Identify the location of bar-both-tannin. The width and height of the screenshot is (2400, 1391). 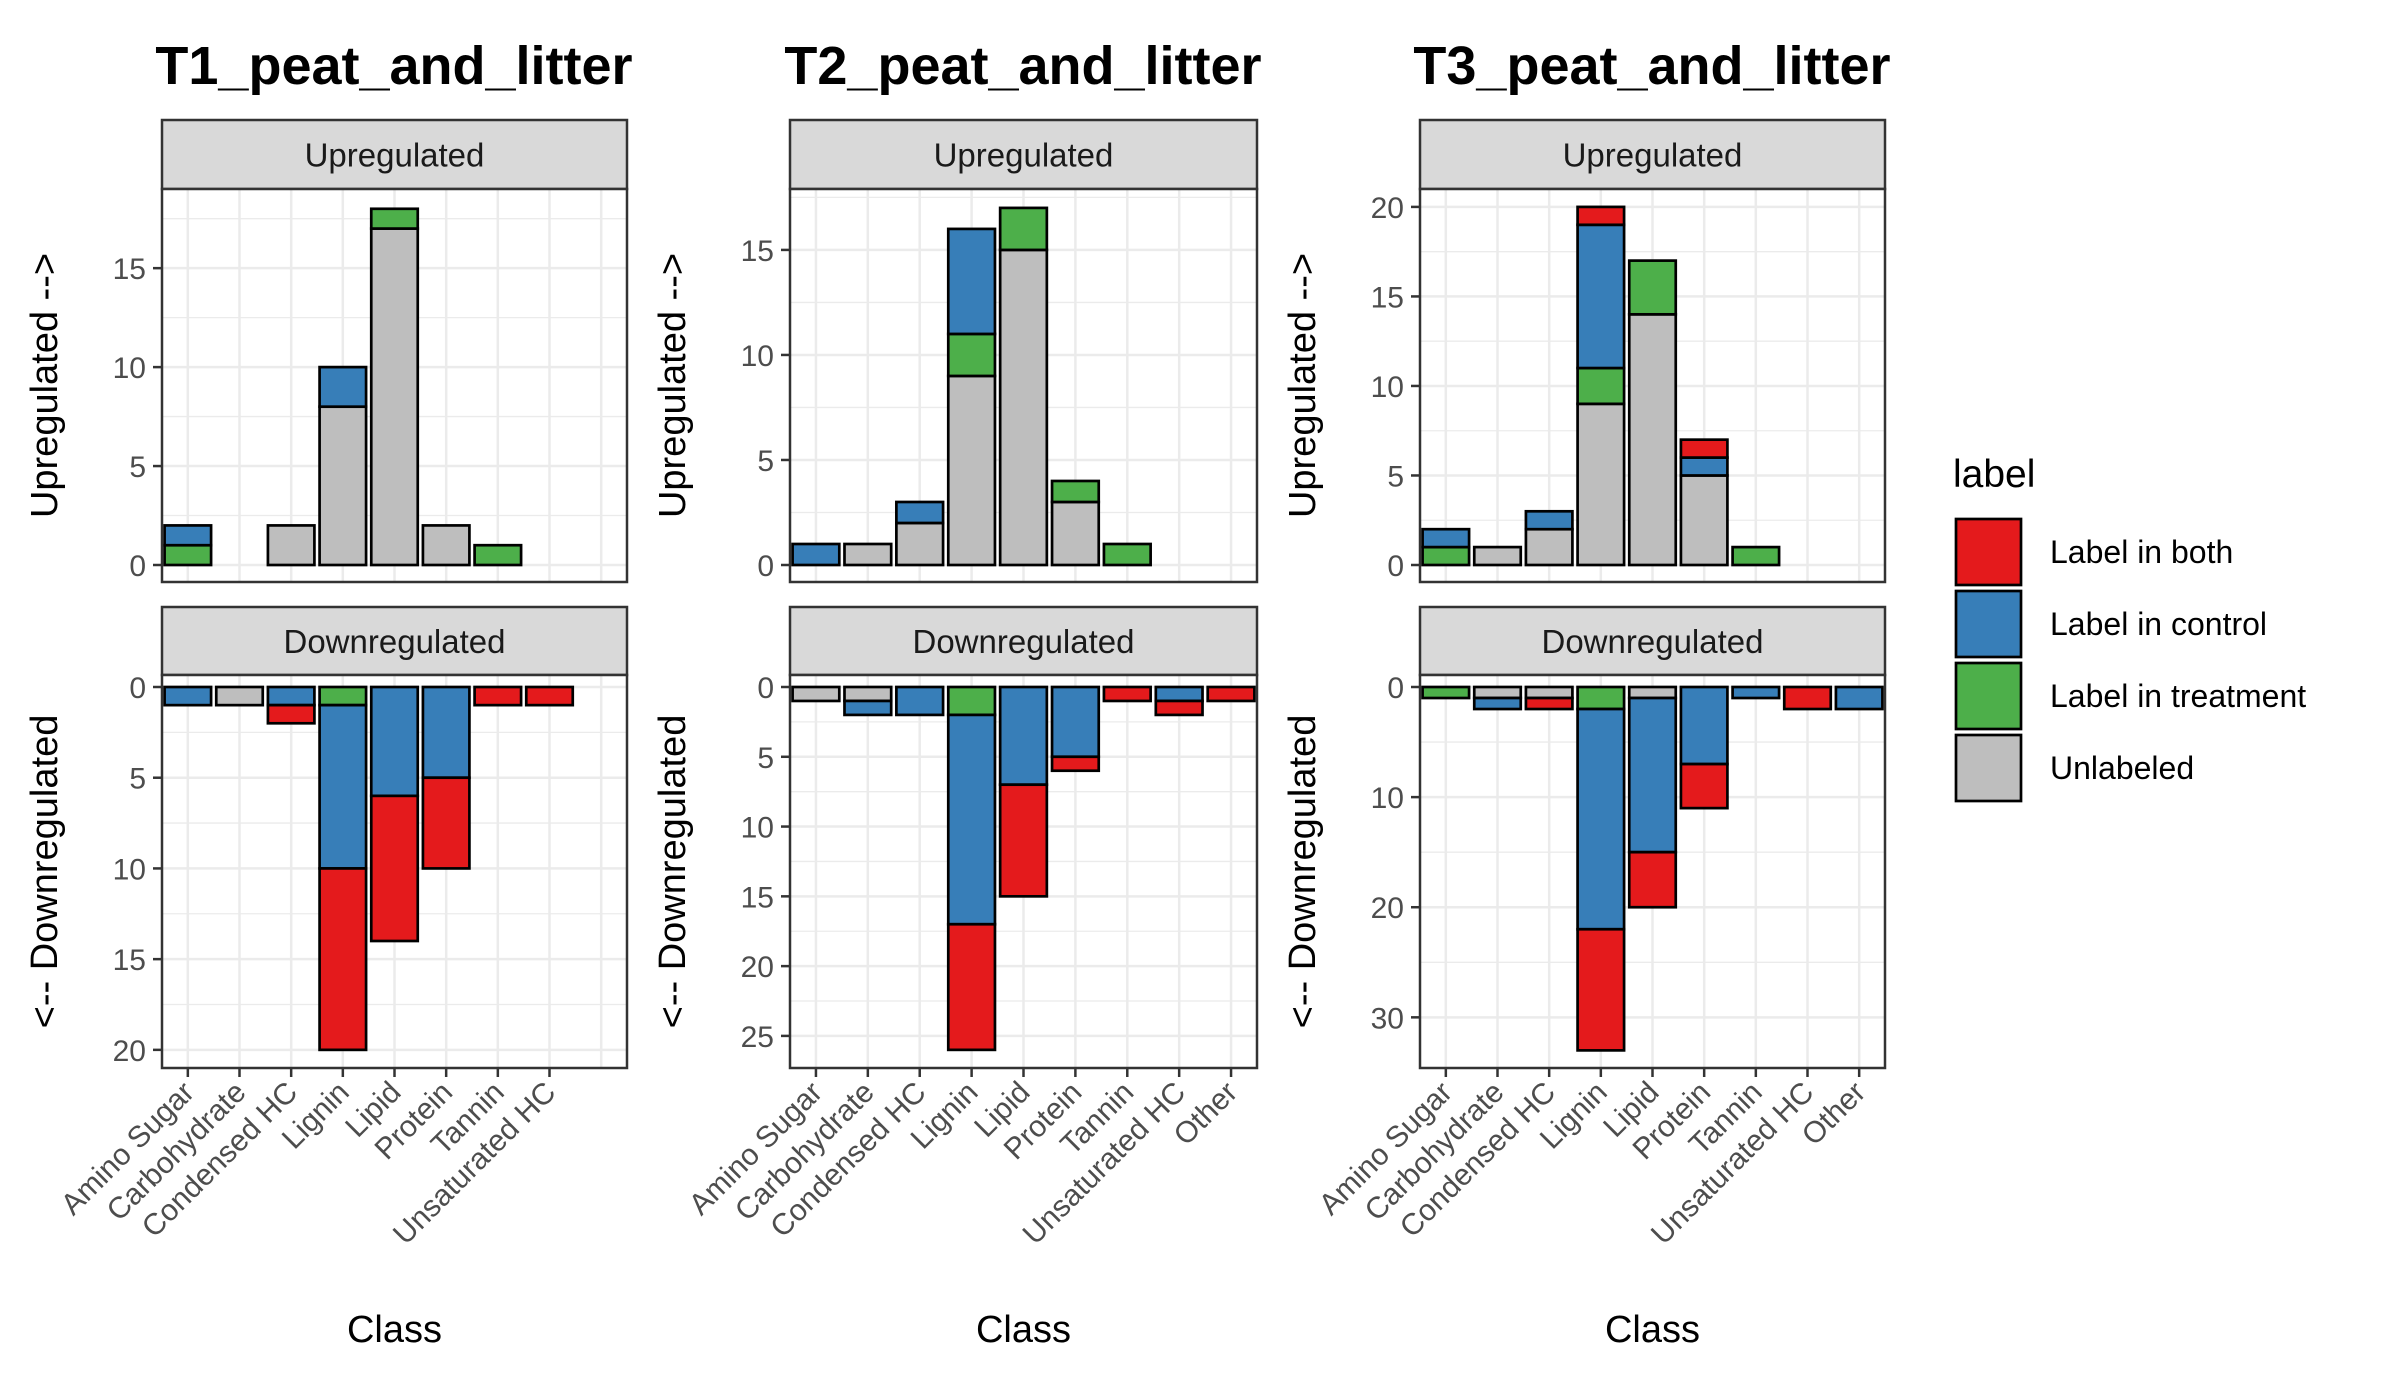
(498, 696).